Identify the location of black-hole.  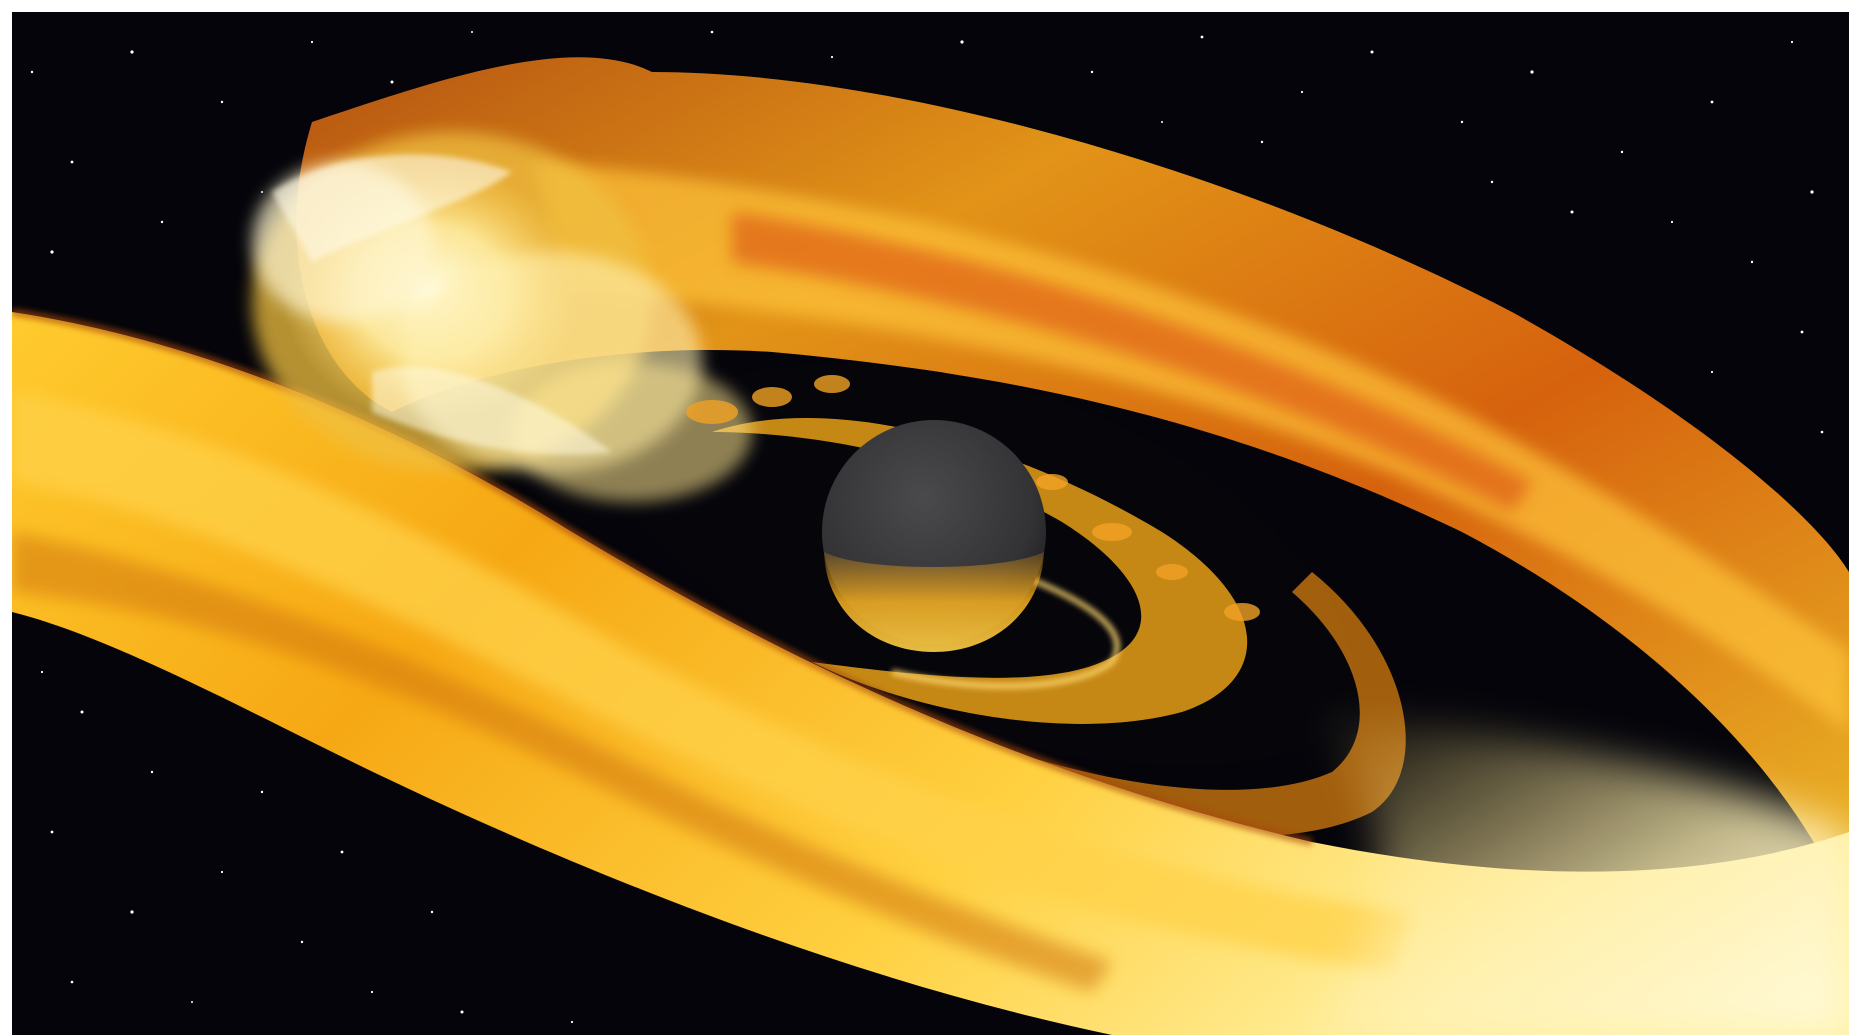
(934, 536).